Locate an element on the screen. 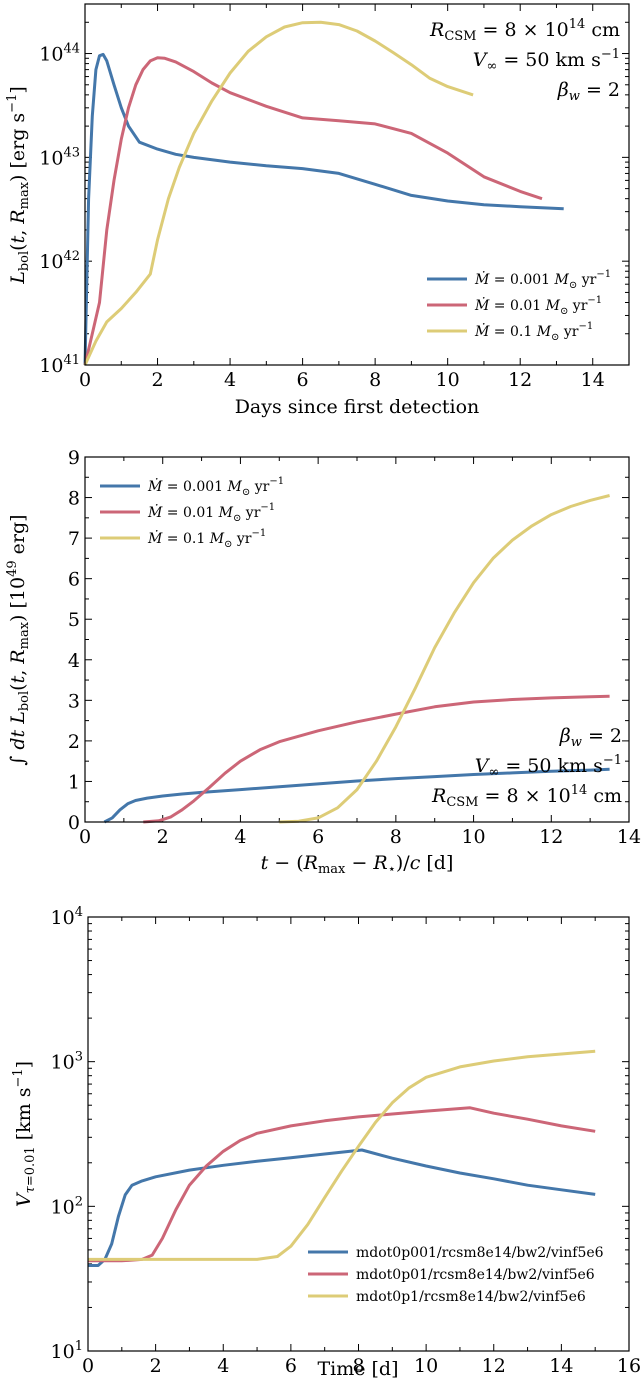 The image size is (643, 1382). lum-legend-label-1: Ṁ = 0.001 M⊙ yr−1 is located at coordinates (542, 280).